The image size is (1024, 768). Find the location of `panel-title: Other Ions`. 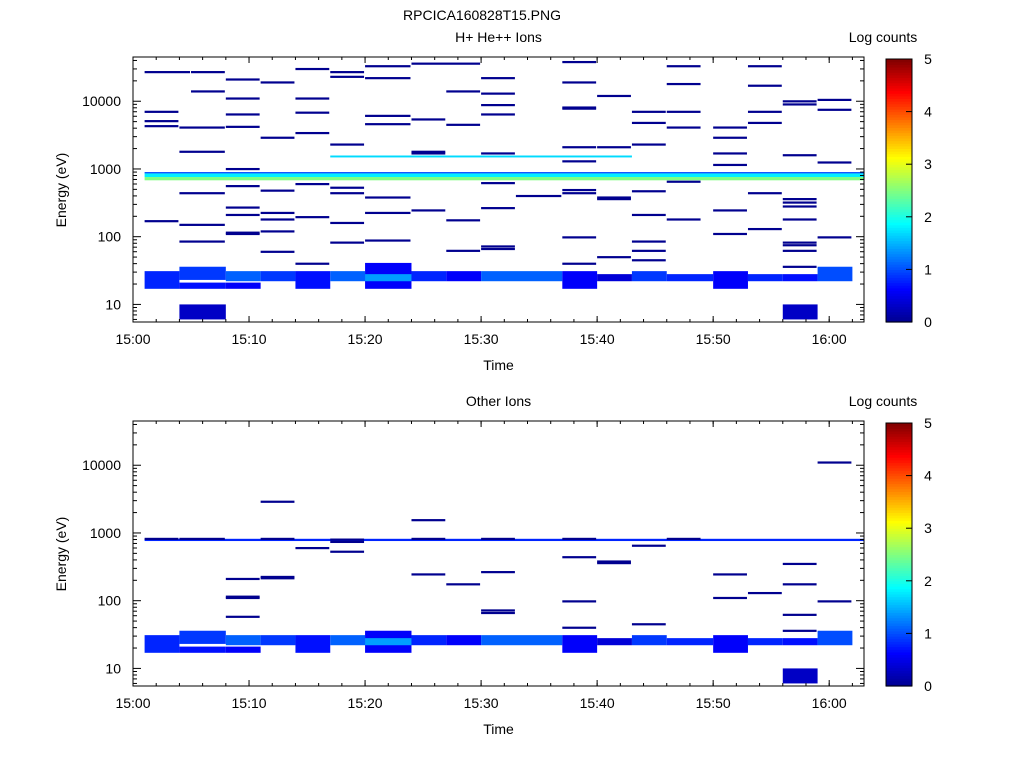

panel-title: Other Ions is located at coordinates (498, 401).